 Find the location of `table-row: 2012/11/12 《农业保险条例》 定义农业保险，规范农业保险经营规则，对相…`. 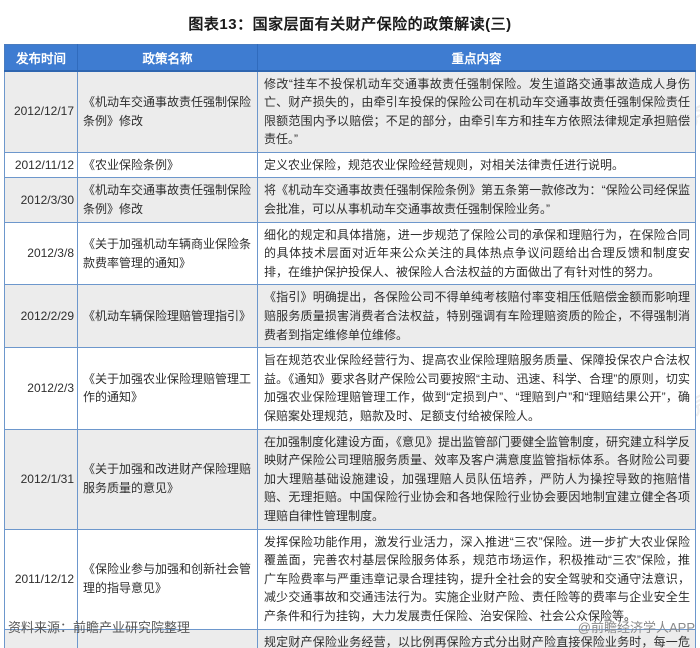

table-row: 2012/11/12 《农业保险条例》 定义农业保险，规范农业保险经营规则，对相… is located at coordinates (350, 165).